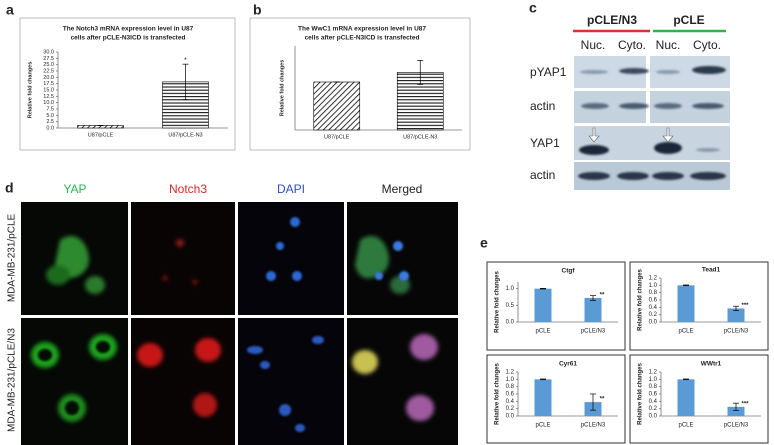 The image size is (774, 445). Describe the element at coordinates (593, 45) in the screenshot. I see `lane-label: Nuc.` at that location.